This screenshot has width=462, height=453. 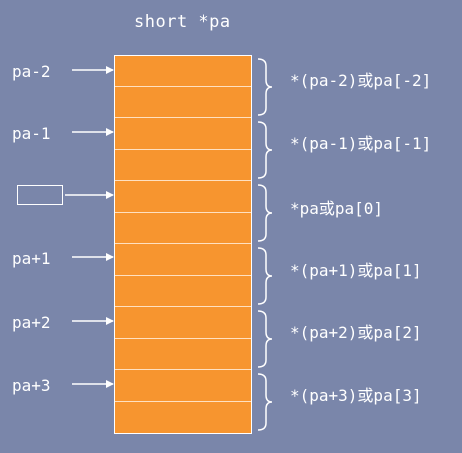 What do you see at coordinates (31, 385) in the screenshot?
I see `pointer-label-pa-plus-3: pa+3` at bounding box center [31, 385].